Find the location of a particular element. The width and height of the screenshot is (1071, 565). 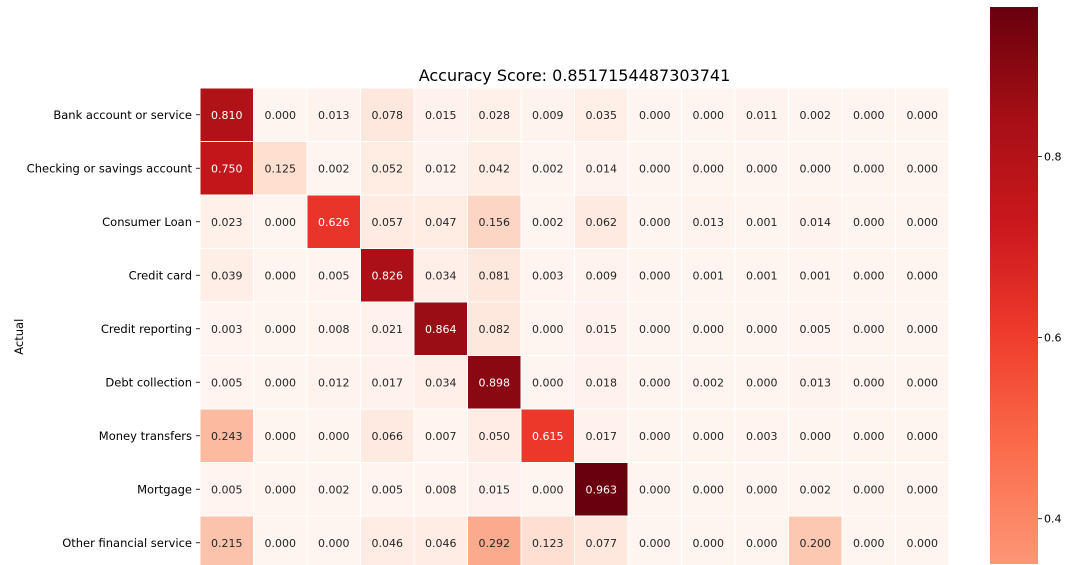

cell-value-label: 0.017 is located at coordinates (388, 382).